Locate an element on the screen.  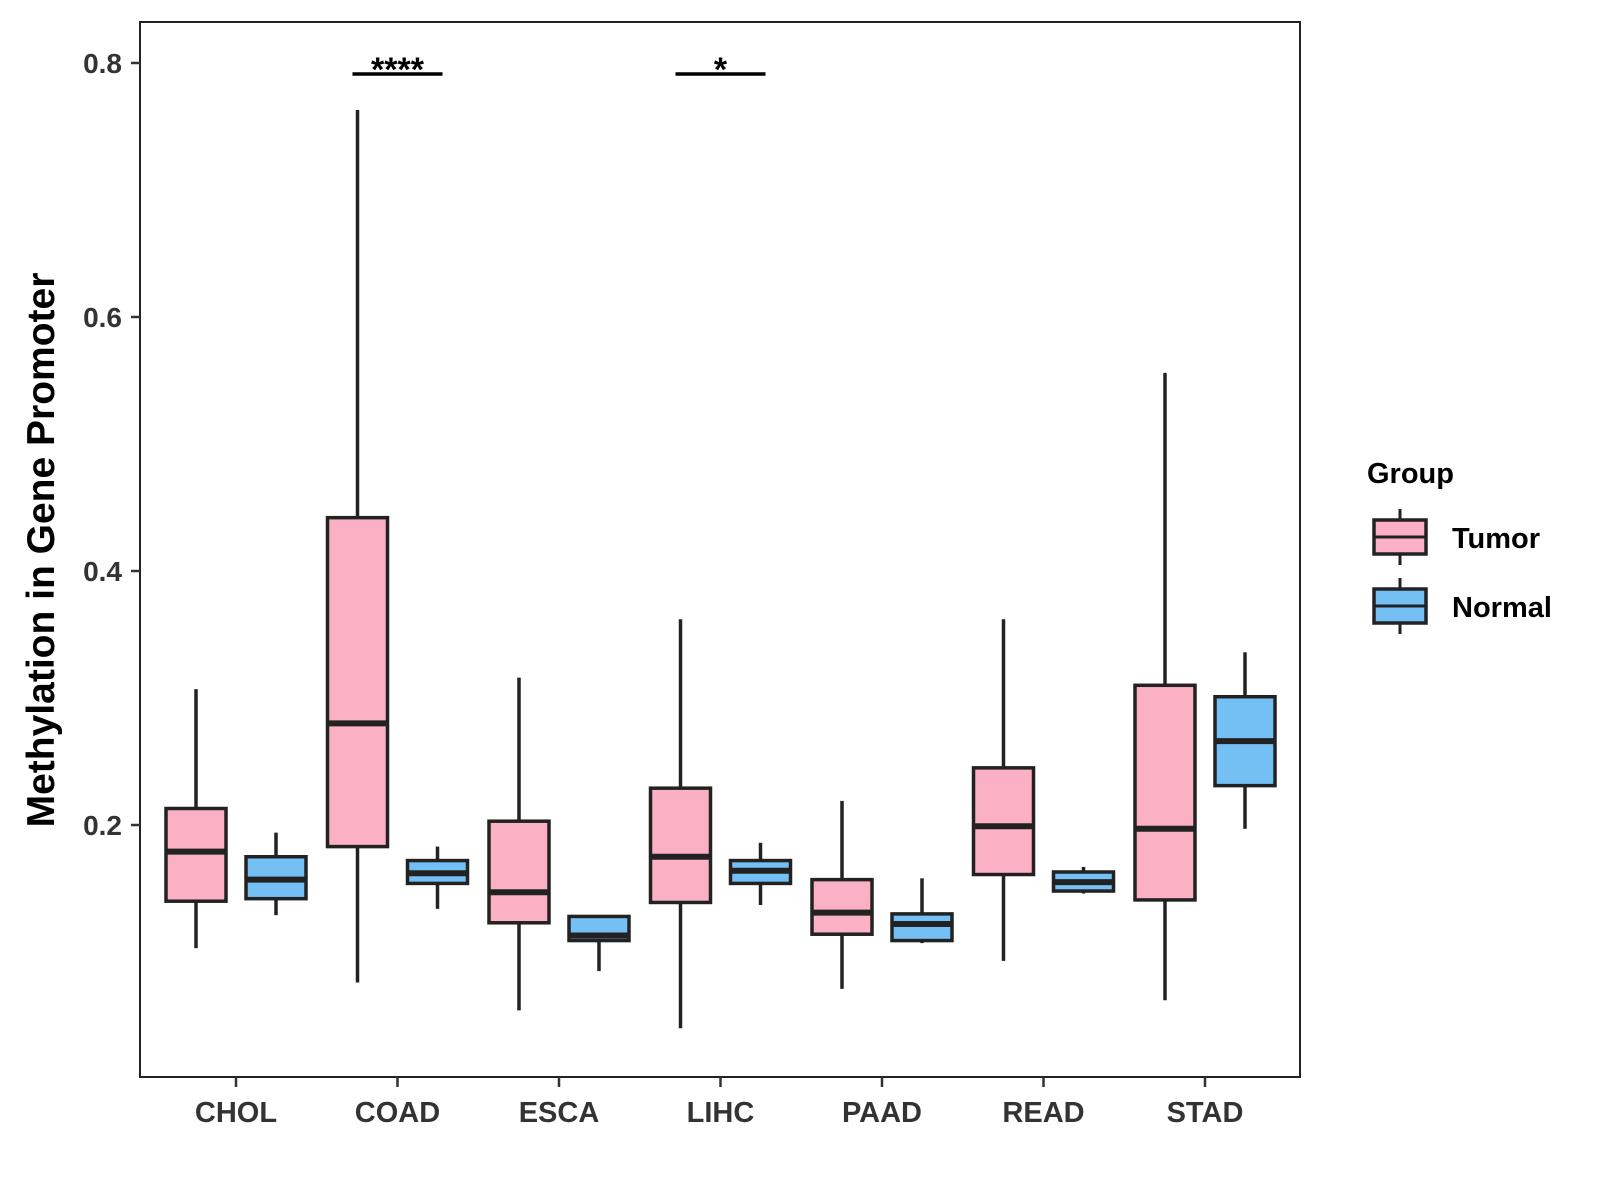
y-tick-label: 0.2 is located at coordinates (102, 825).